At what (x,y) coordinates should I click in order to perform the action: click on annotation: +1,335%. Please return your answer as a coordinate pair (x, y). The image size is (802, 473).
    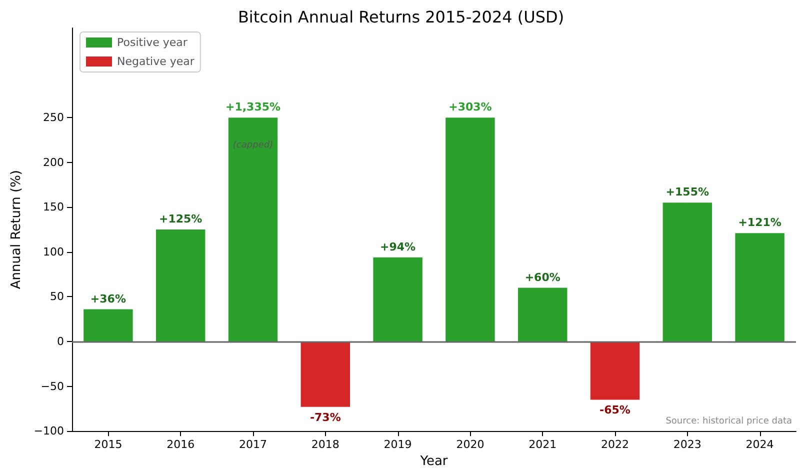
    Looking at the image, I should click on (253, 107).